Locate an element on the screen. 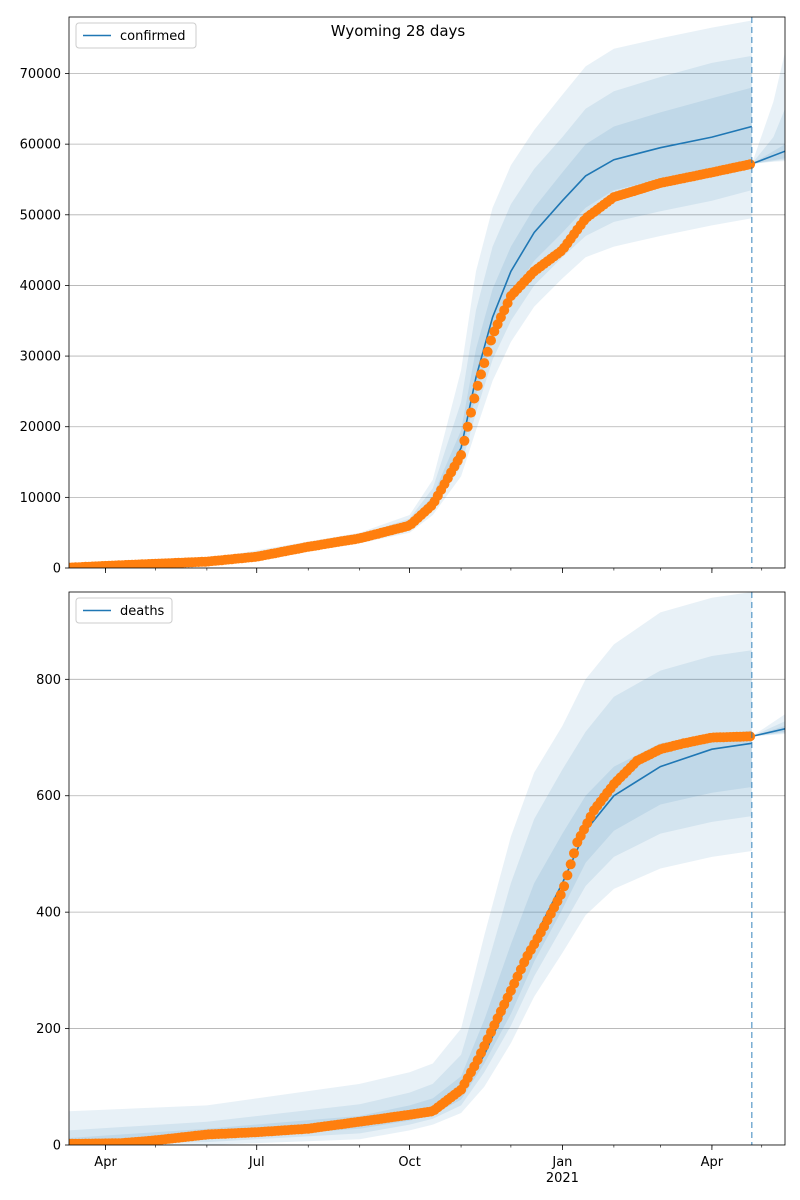 The width and height of the screenshot is (800, 1200). y-tick-label: 40000 is located at coordinates (40, 286).